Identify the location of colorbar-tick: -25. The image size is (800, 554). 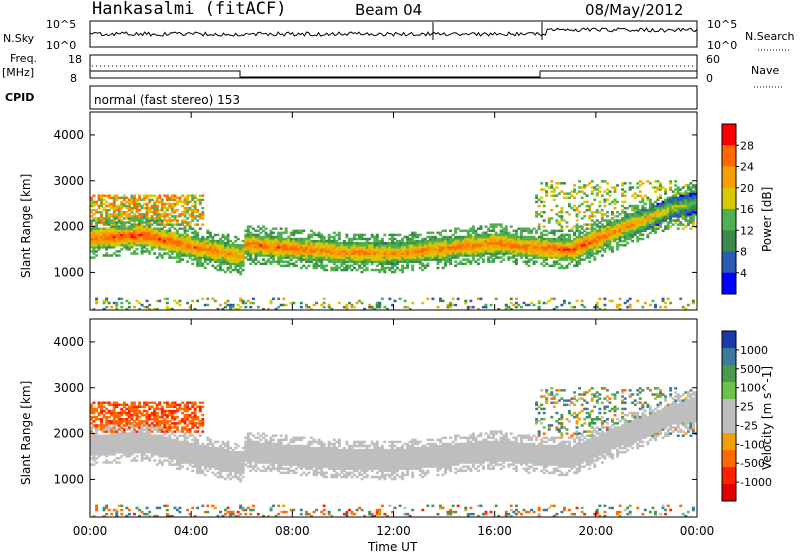
(749, 425).